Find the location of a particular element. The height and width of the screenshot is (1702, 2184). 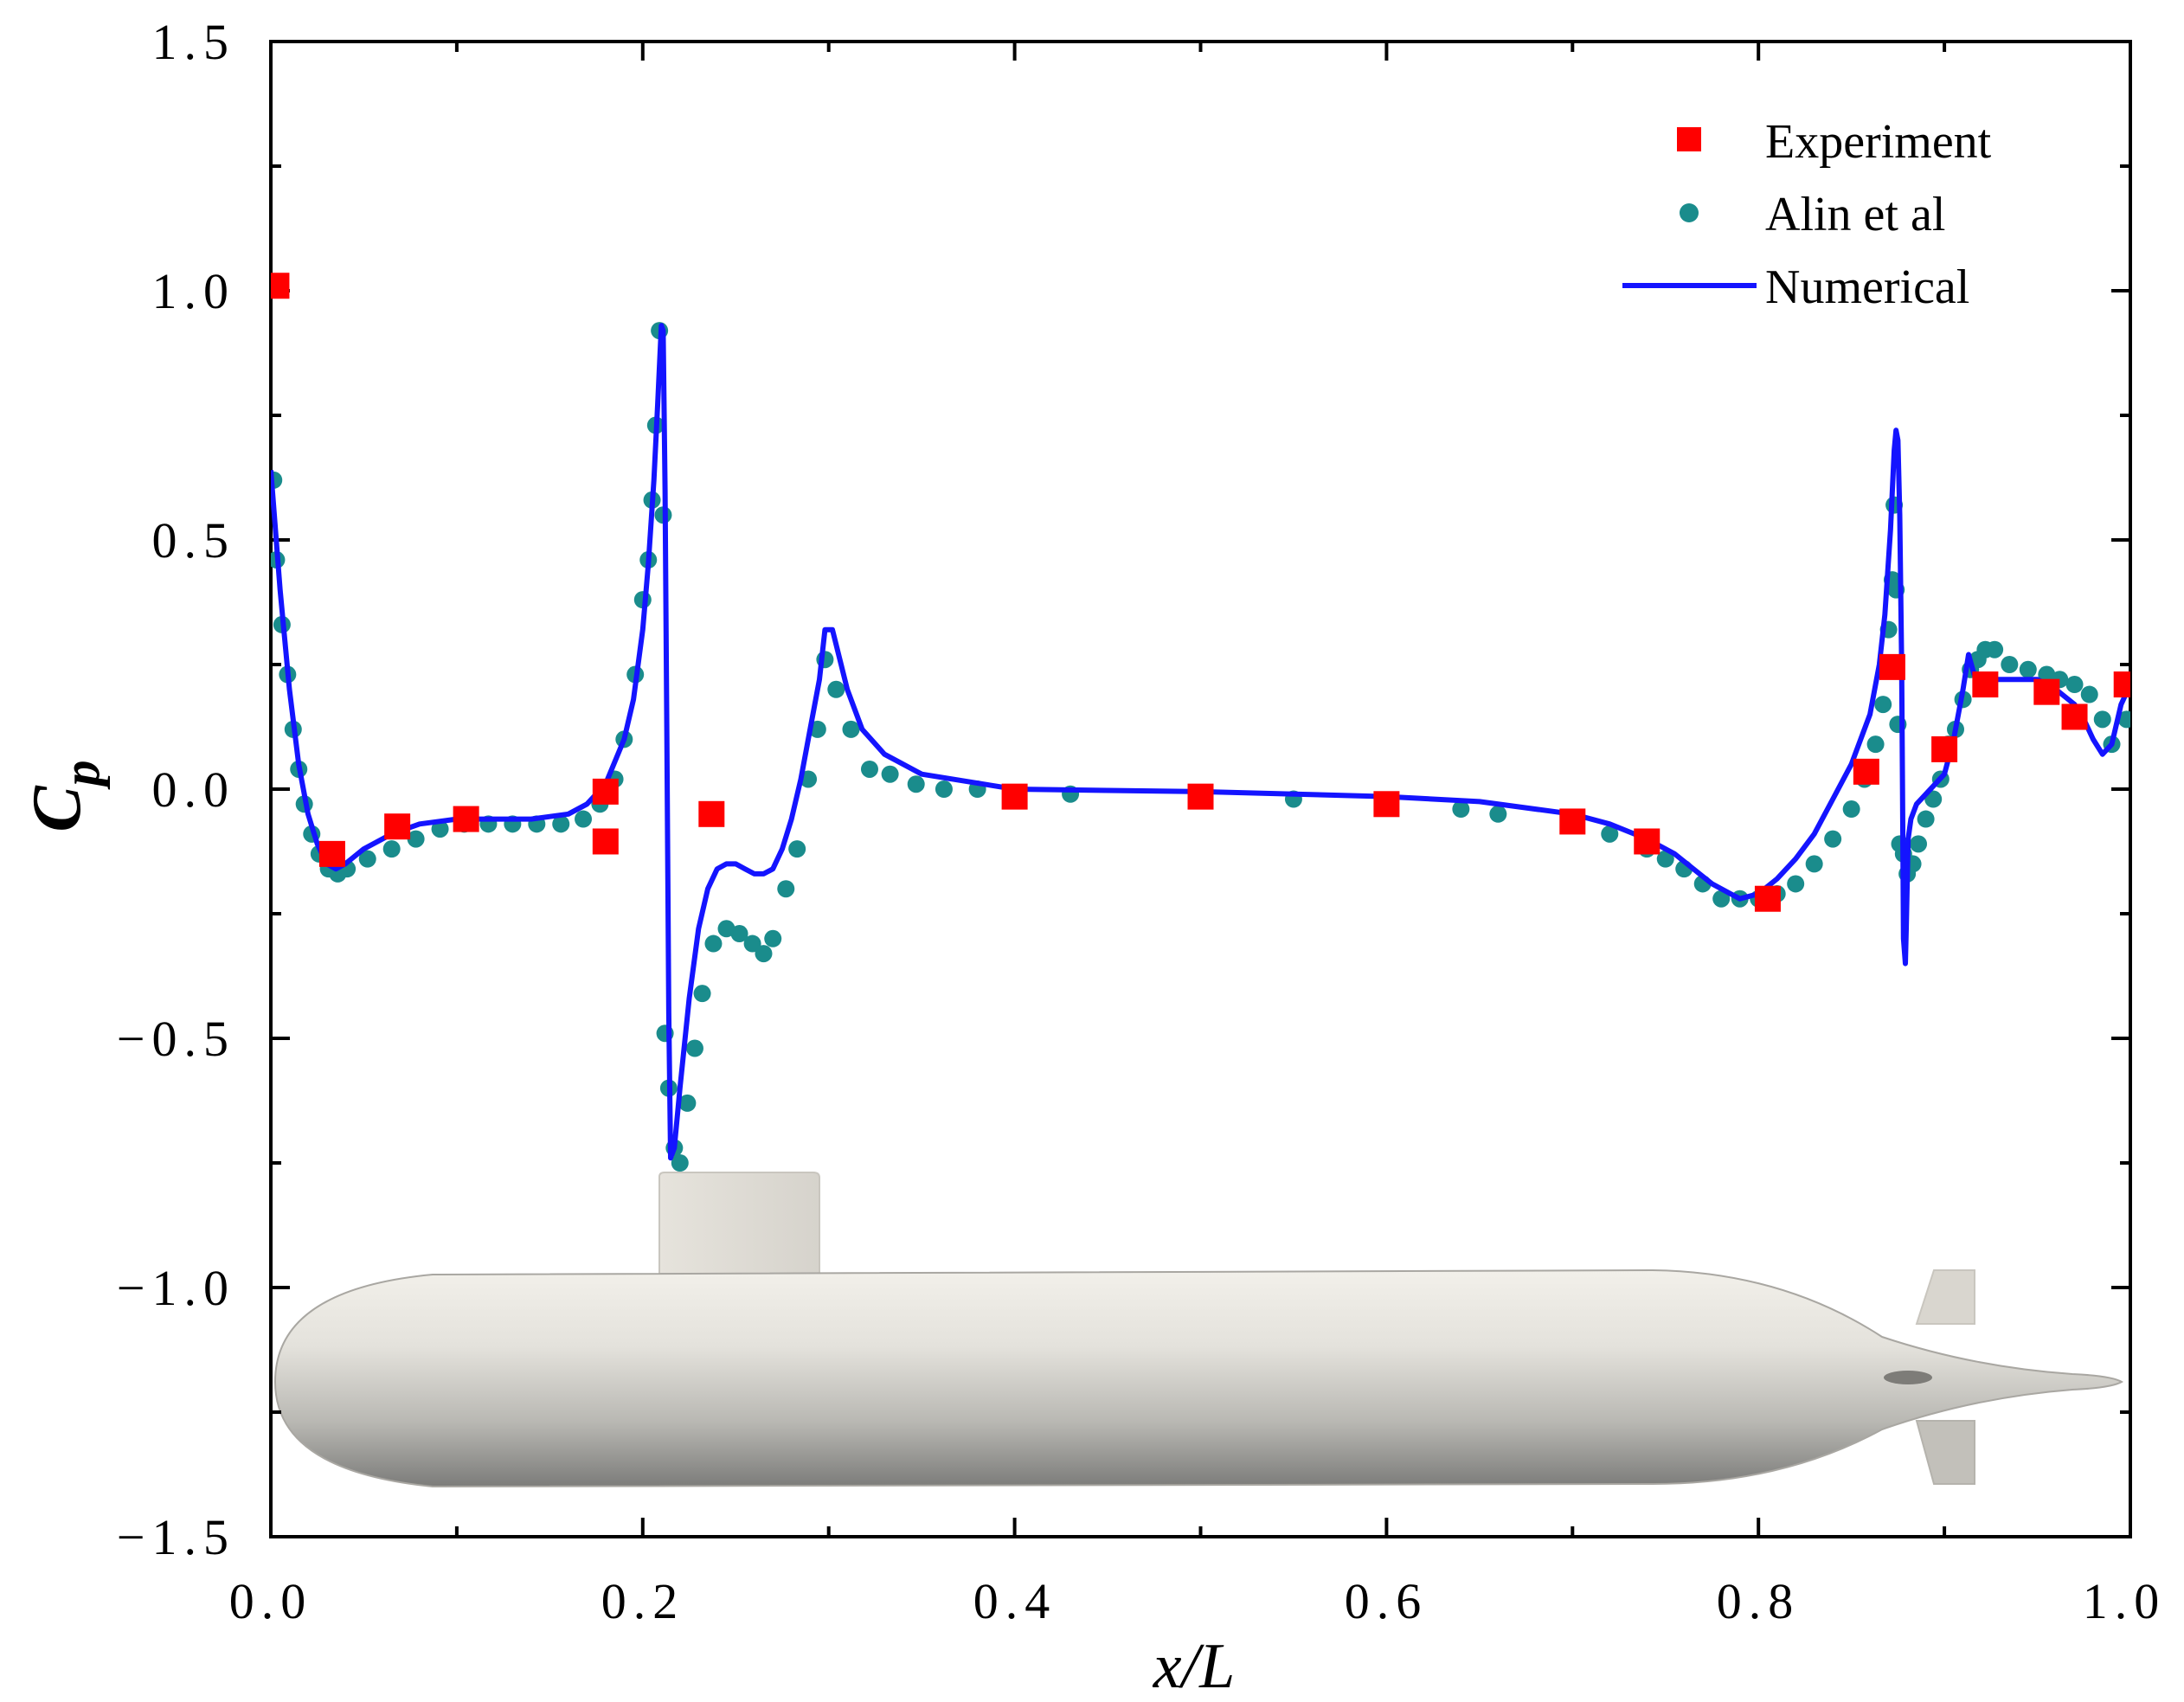

legend-alin-marker is located at coordinates (1689, 212).